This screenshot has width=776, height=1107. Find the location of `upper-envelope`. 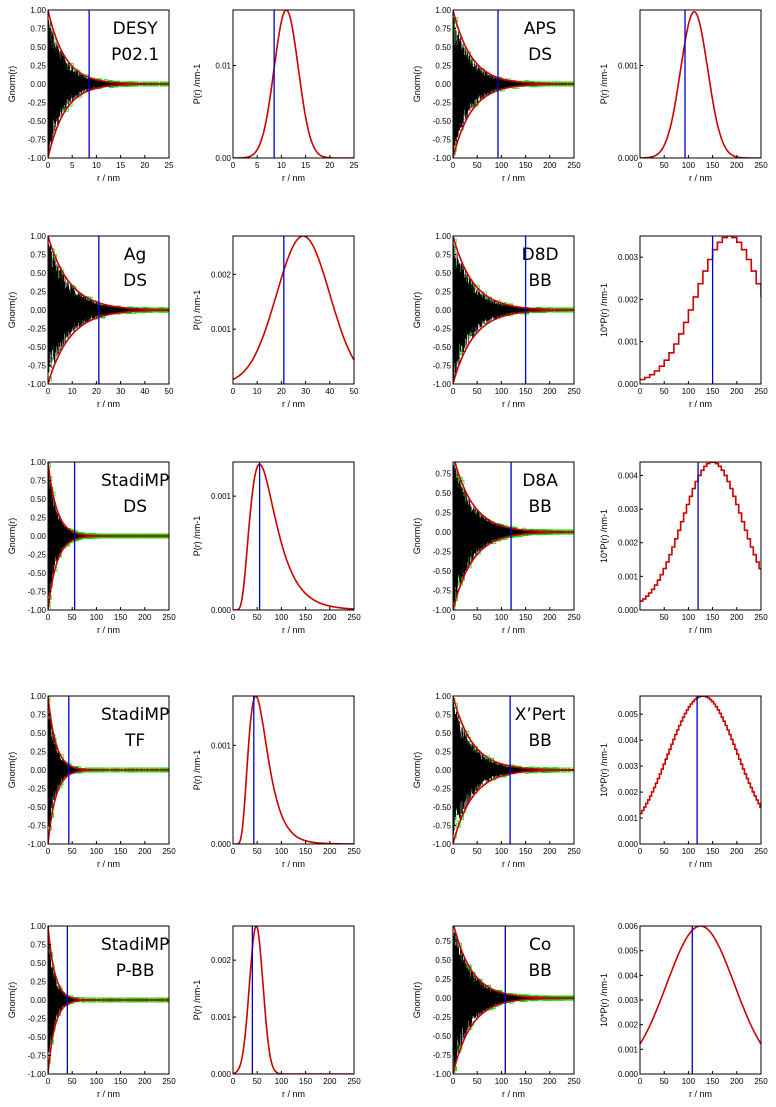

upper-envelope is located at coordinates (513, 733).